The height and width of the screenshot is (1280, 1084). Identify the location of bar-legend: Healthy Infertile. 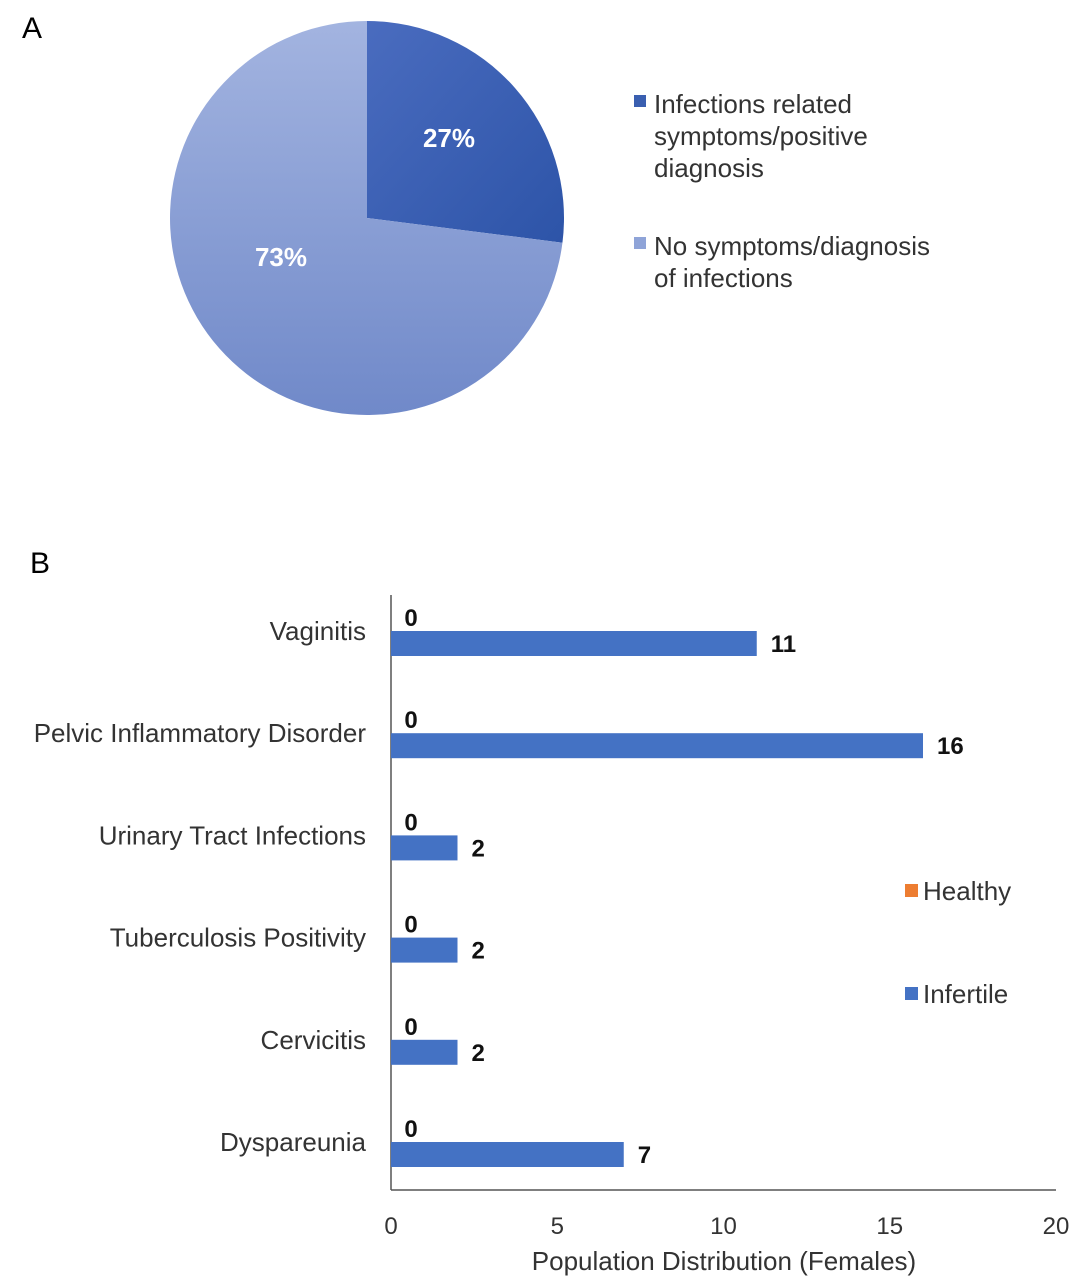
(958, 942).